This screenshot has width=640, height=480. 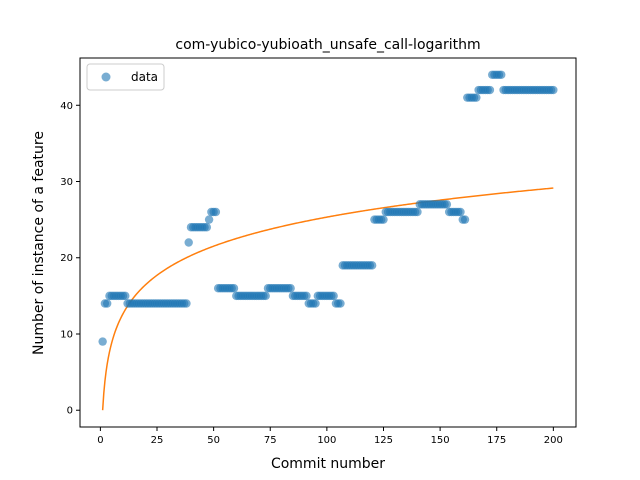 I want to click on legend: data, so click(x=125, y=77).